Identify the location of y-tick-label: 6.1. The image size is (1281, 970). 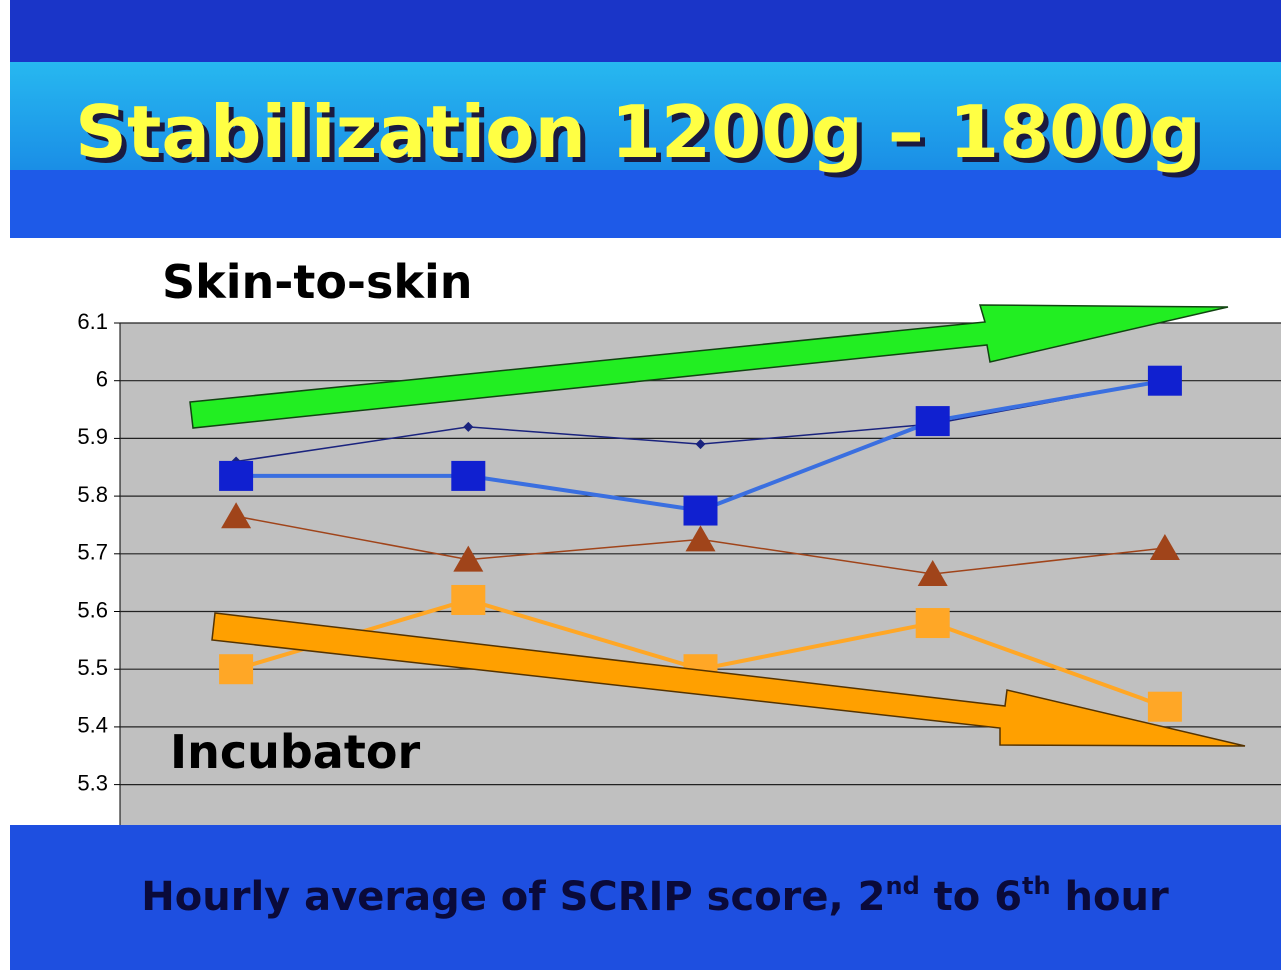
(92, 321).